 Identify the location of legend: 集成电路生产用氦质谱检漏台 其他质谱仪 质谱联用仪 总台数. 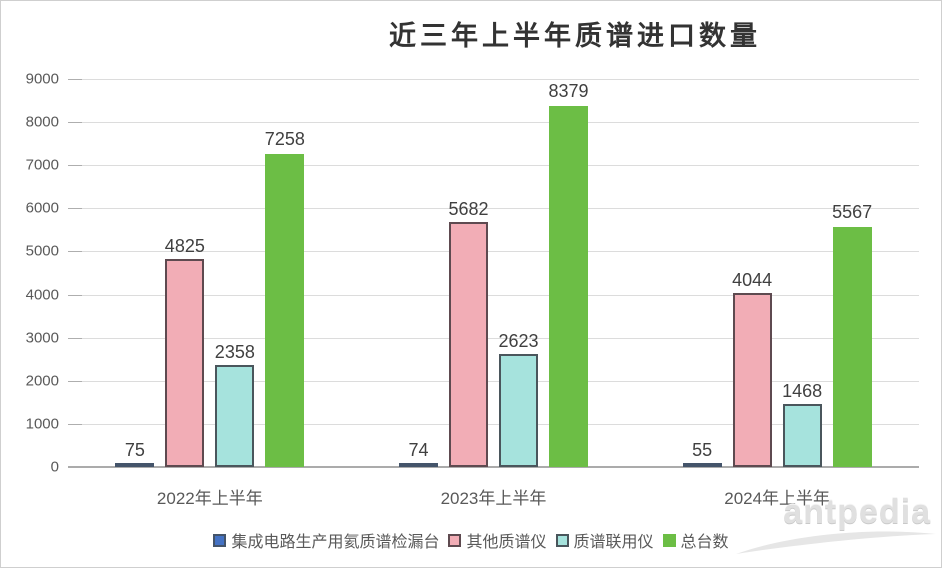
(471, 540).